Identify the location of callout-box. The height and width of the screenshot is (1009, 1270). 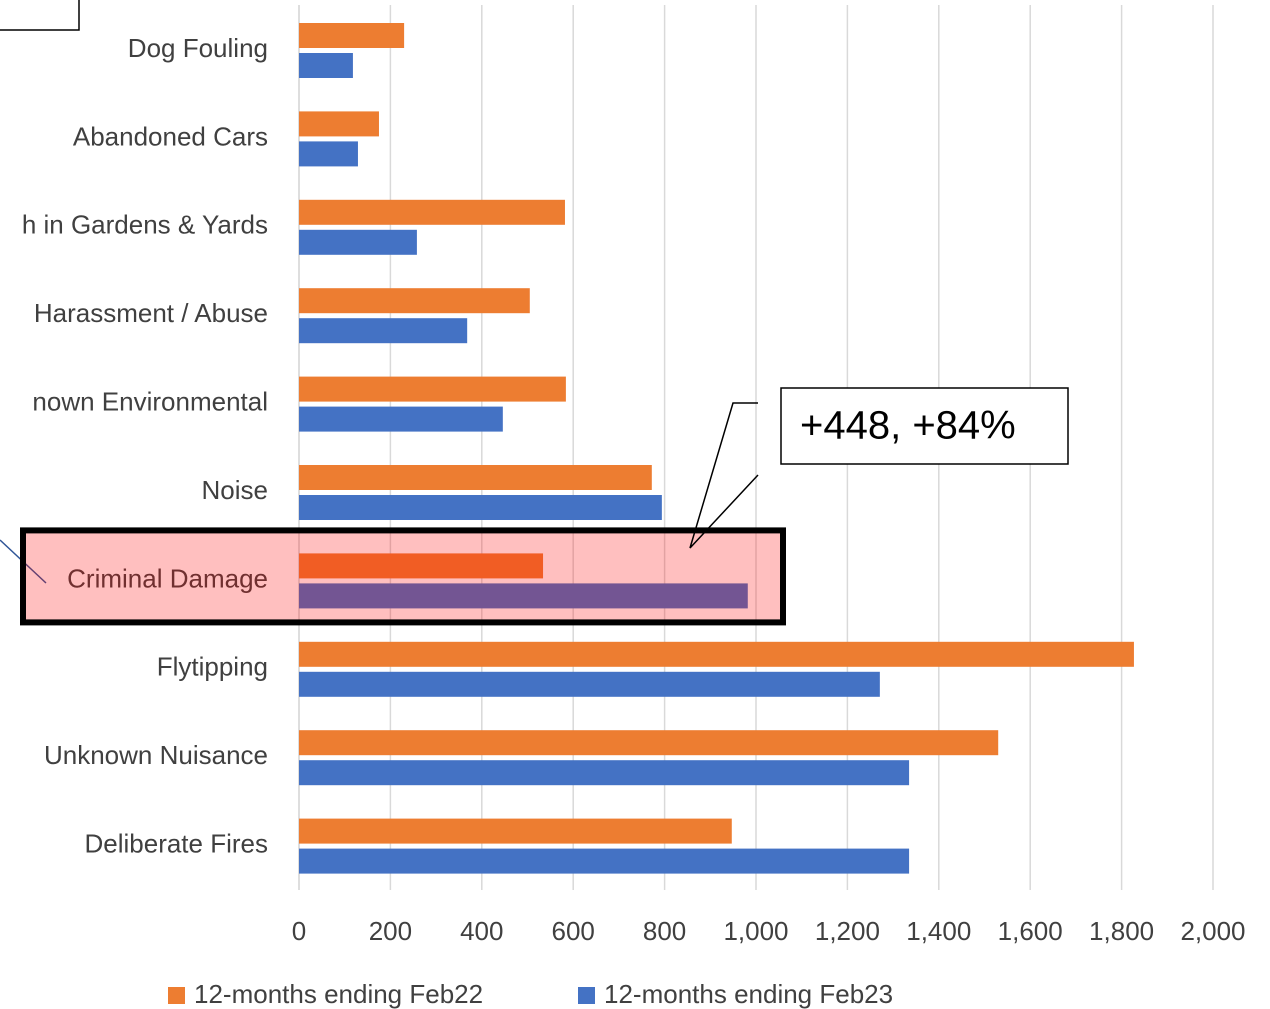
(924, 426).